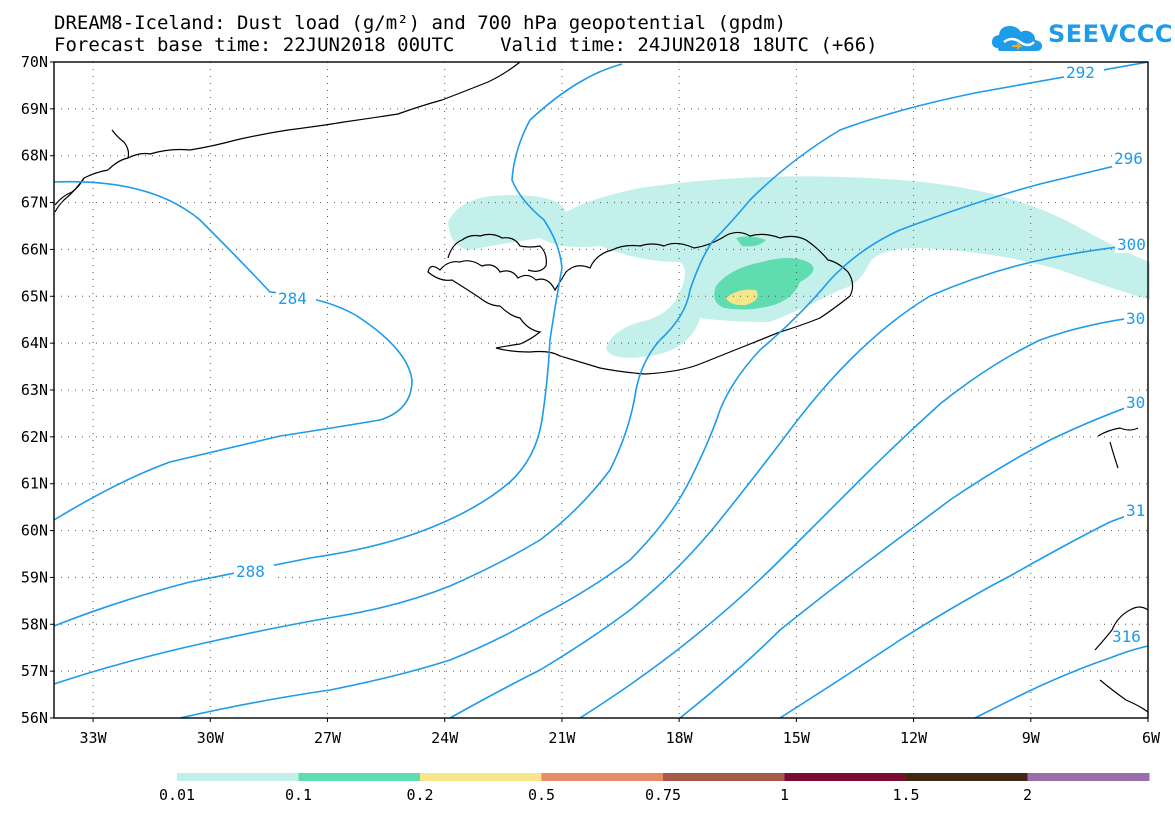  Describe the element at coordinates (287, 133) in the screenshot. I see `greenland-coastline` at that location.